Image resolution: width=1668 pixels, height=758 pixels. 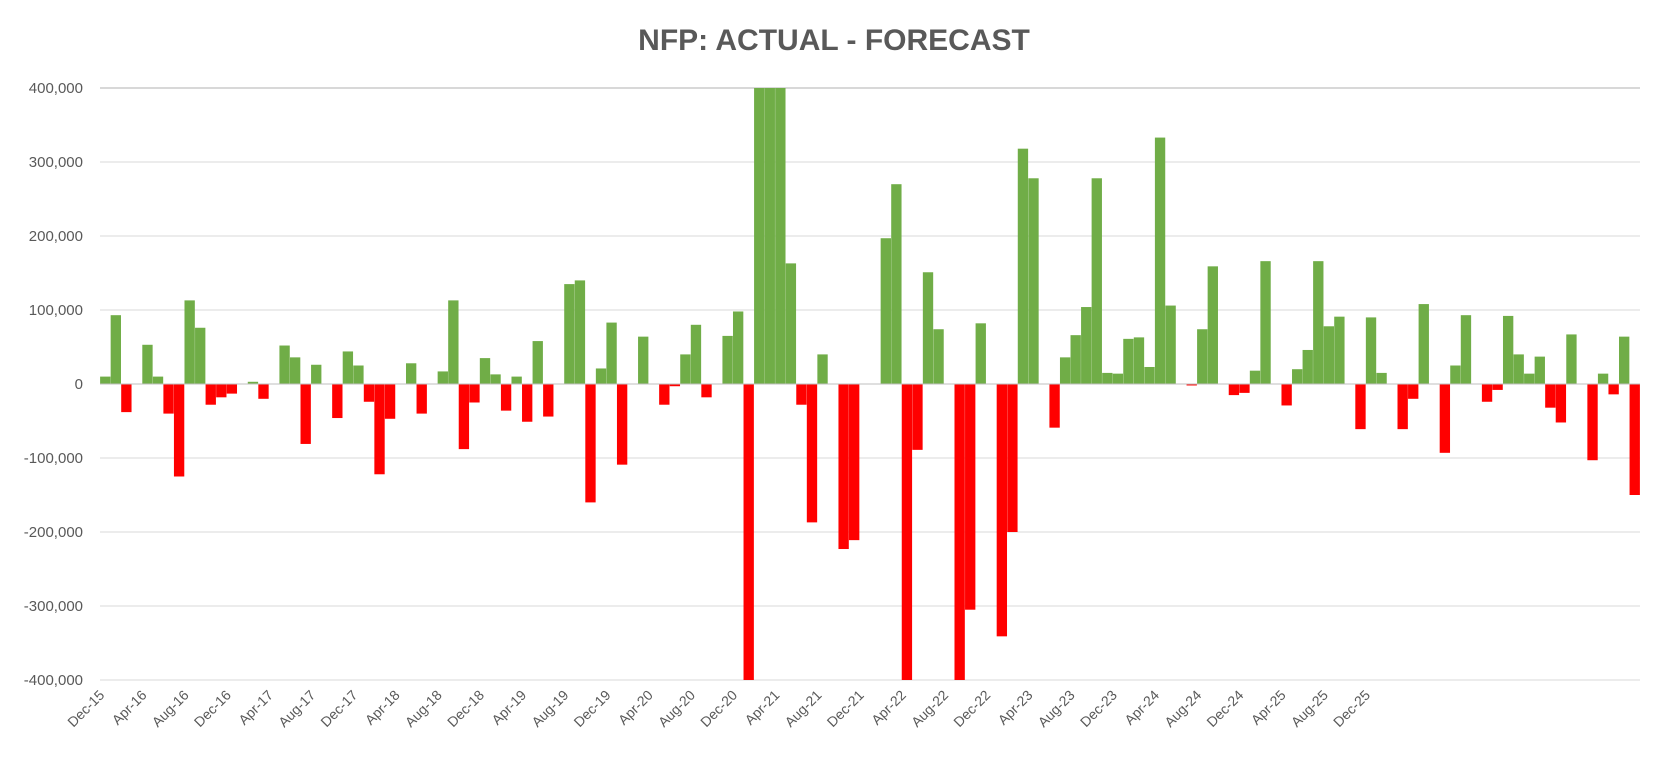 What do you see at coordinates (53, 680) in the screenshot?
I see `y-tick-label: -400,000` at bounding box center [53, 680].